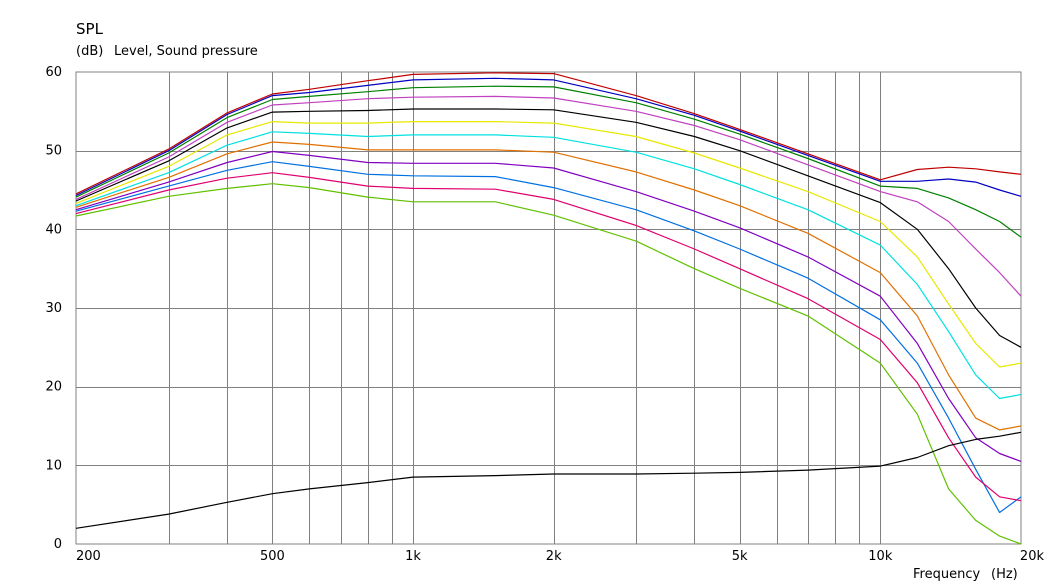 This screenshot has width=1050, height=587. I want to click on y-tick-label: 50, so click(53, 151).